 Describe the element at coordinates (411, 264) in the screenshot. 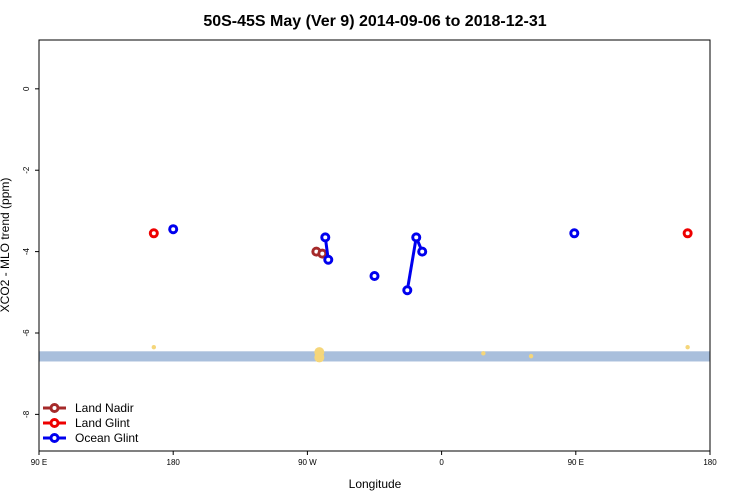

I see `series-line` at that location.